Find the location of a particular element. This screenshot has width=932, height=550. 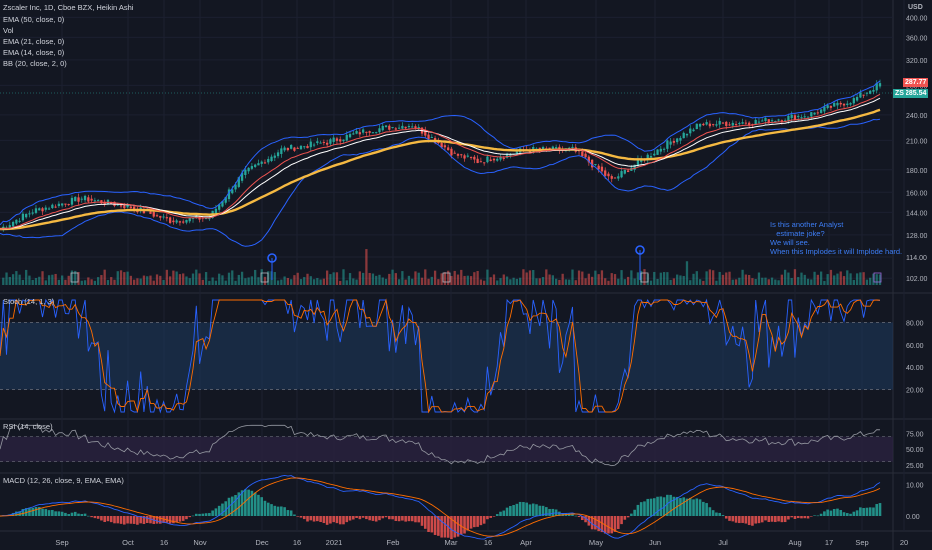

pin-marker is located at coordinates (640, 250).